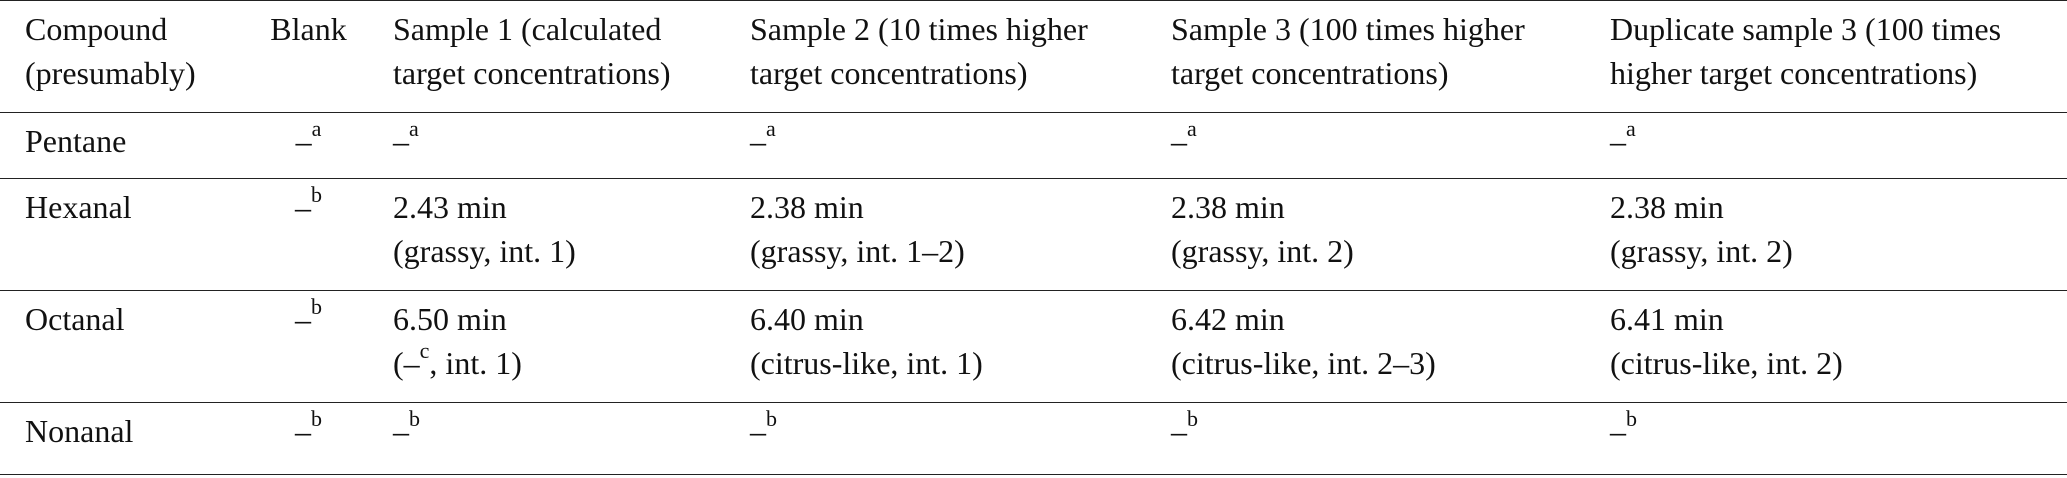  I want to click on cell-text: Hexanal, so click(78, 207).